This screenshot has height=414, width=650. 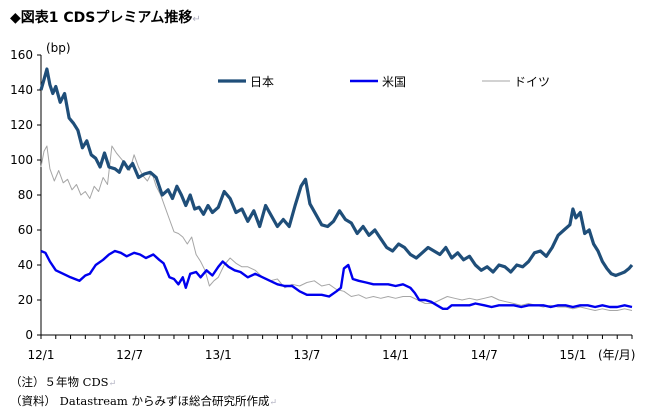 What do you see at coordinates (218, 355) in the screenshot?
I see `x-tick-label: 13/1` at bounding box center [218, 355].